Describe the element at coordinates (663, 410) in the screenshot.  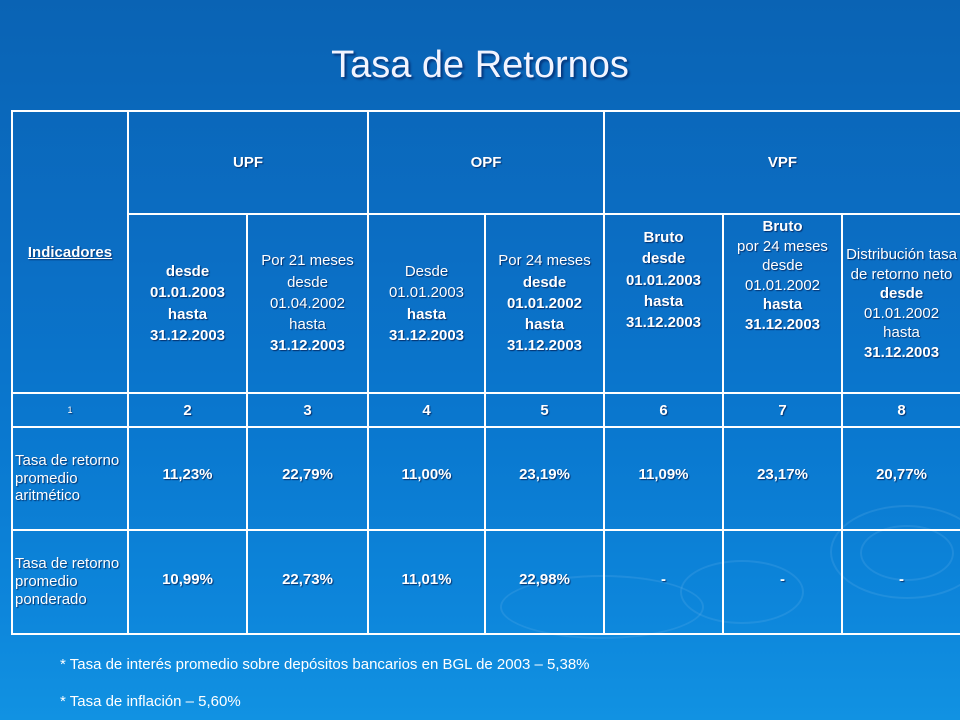
I see `column-number: 6` at that location.